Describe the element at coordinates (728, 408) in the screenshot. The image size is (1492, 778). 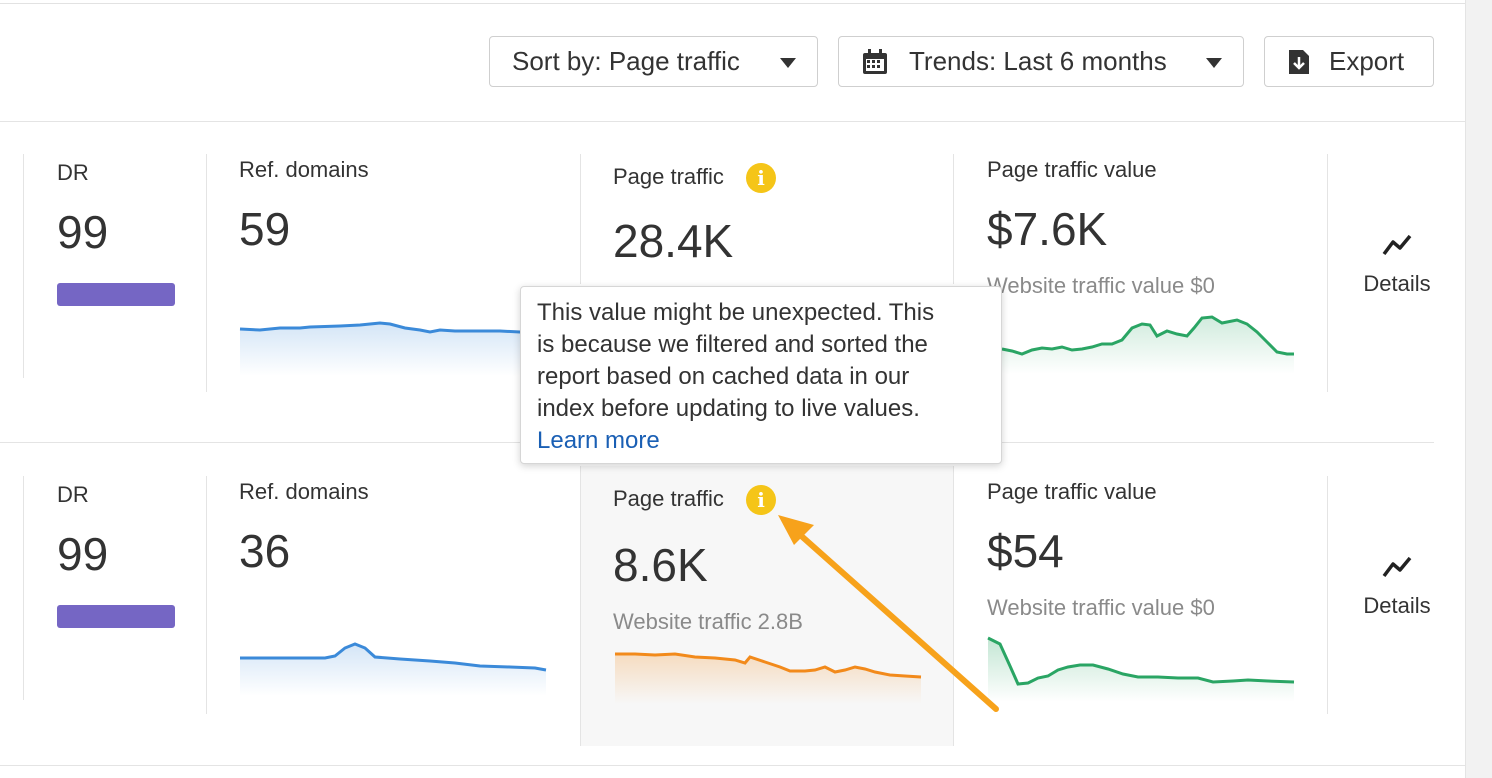
I see `tooltip-text-line: index before updating to live values.` at that location.